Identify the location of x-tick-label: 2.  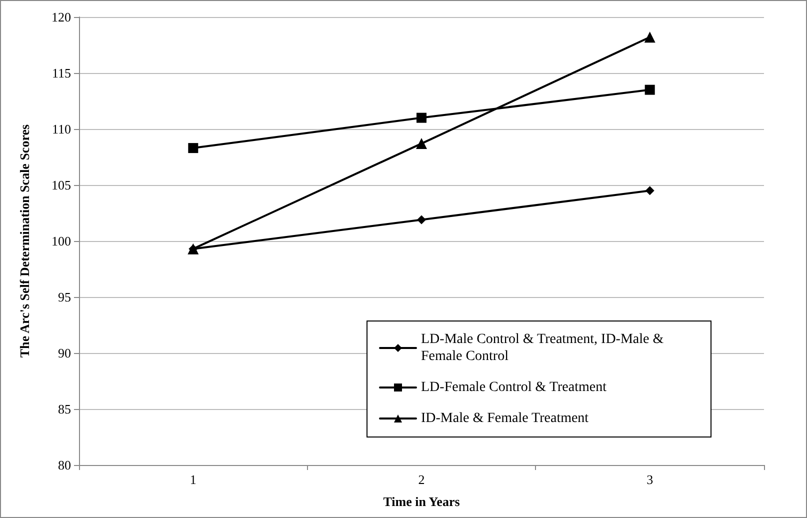
(421, 479).